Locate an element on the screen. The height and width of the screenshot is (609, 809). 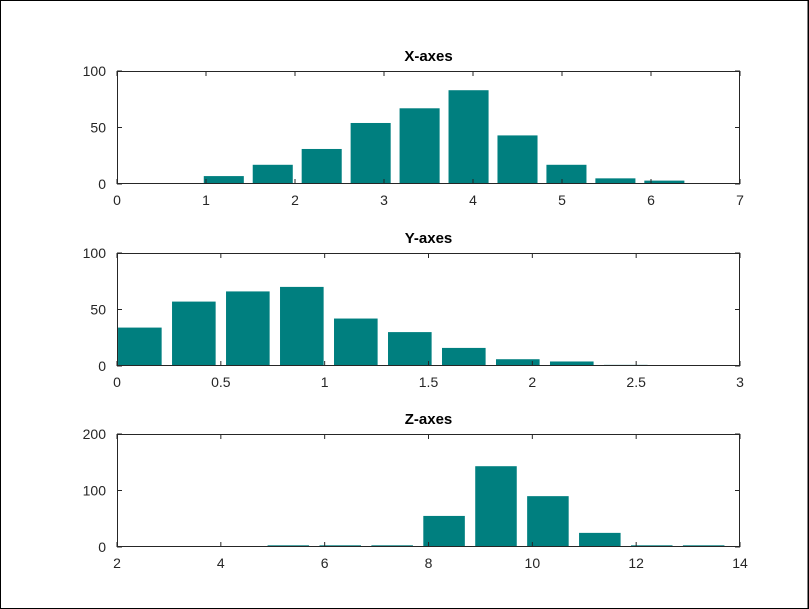
x-tick-label: 14 is located at coordinates (740, 563).